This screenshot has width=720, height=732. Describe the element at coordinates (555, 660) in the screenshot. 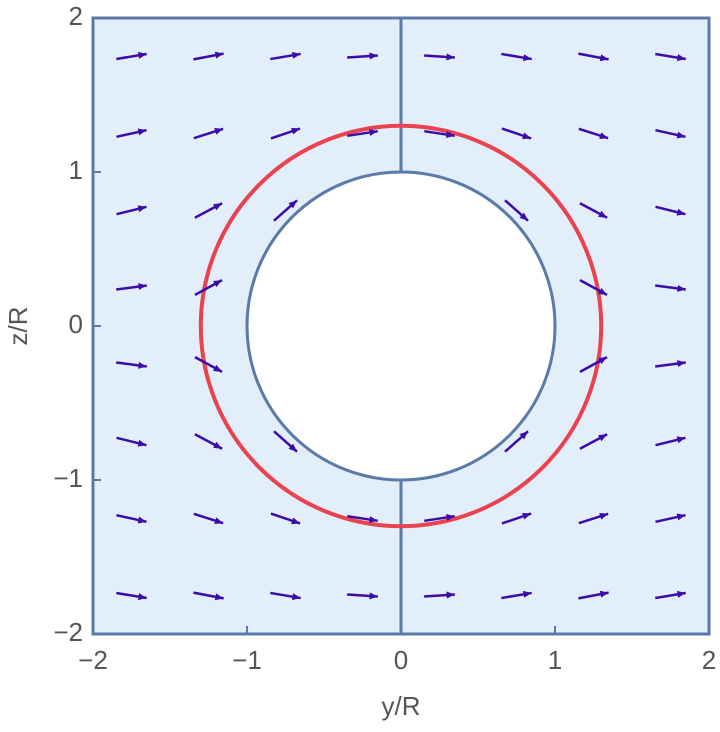

I see `x-tick-label: 1` at that location.